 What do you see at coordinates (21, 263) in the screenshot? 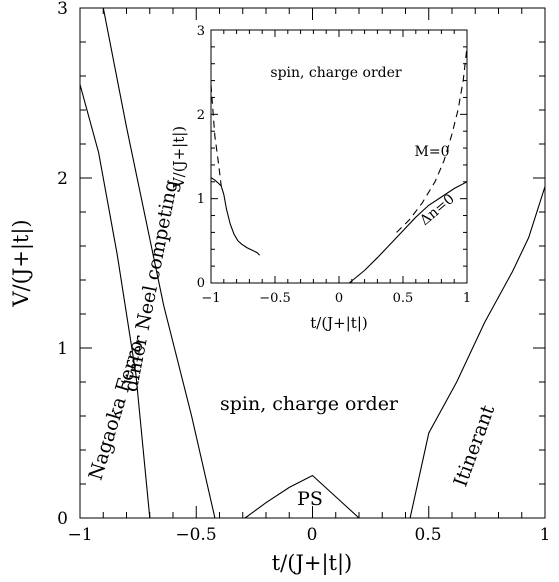
I see `main-y-axis-title: V/(J+|t|)` at bounding box center [21, 263].